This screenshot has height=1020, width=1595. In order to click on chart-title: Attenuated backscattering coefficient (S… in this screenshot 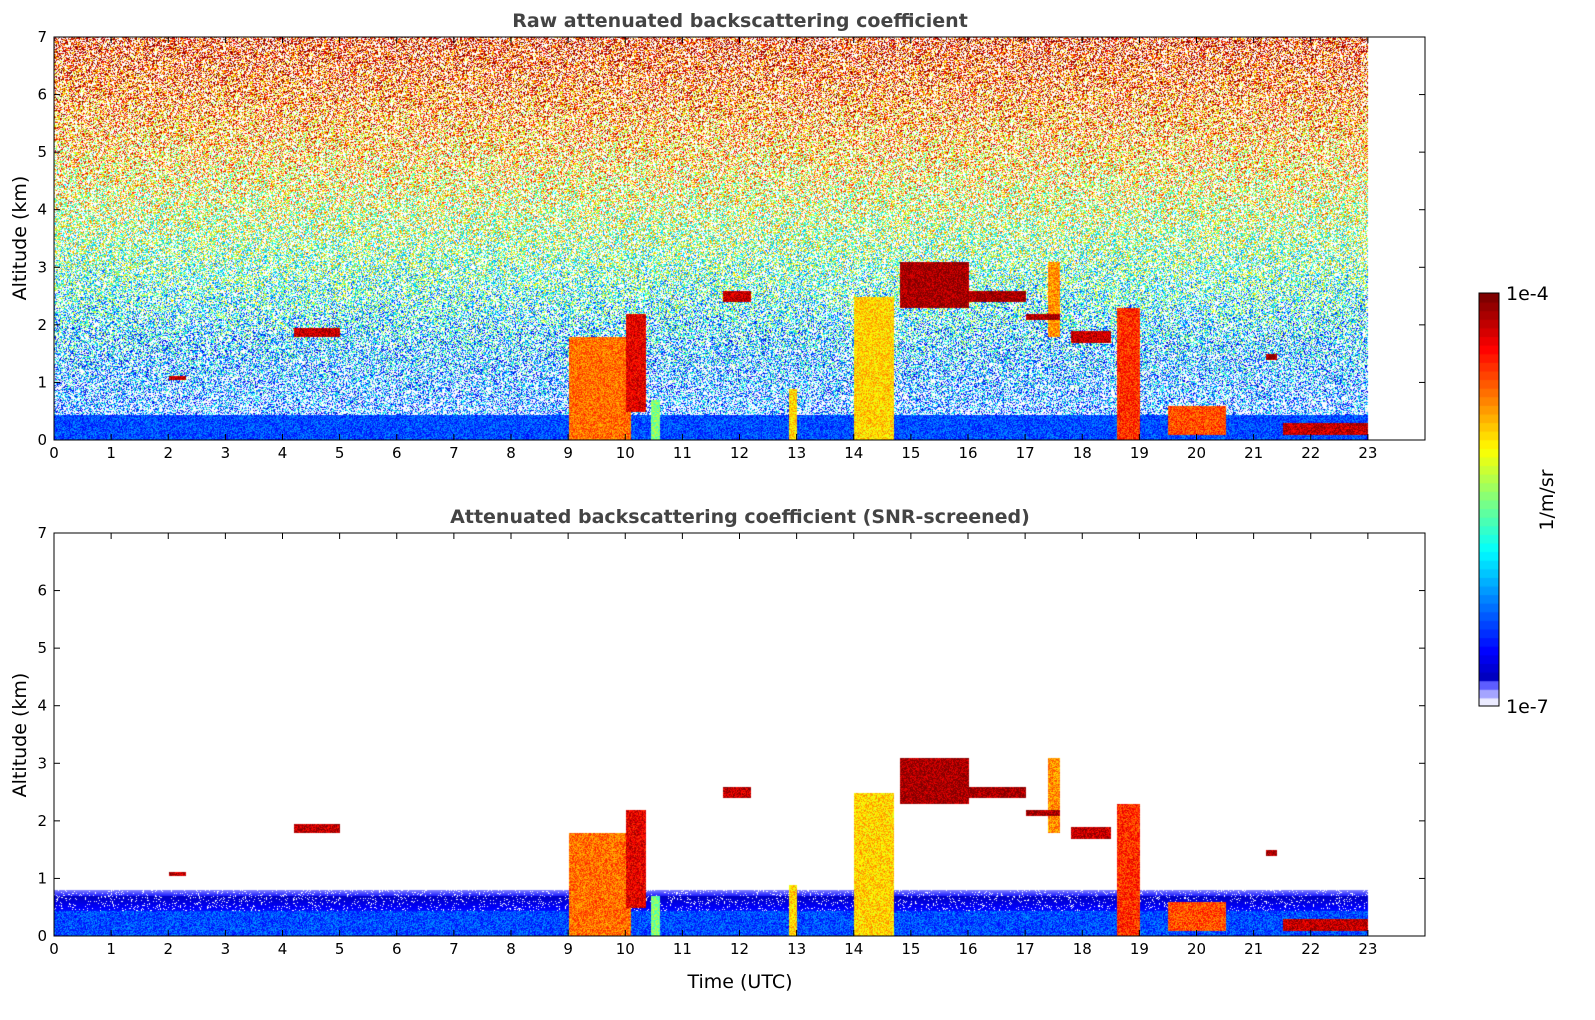, I will do `click(740, 517)`.